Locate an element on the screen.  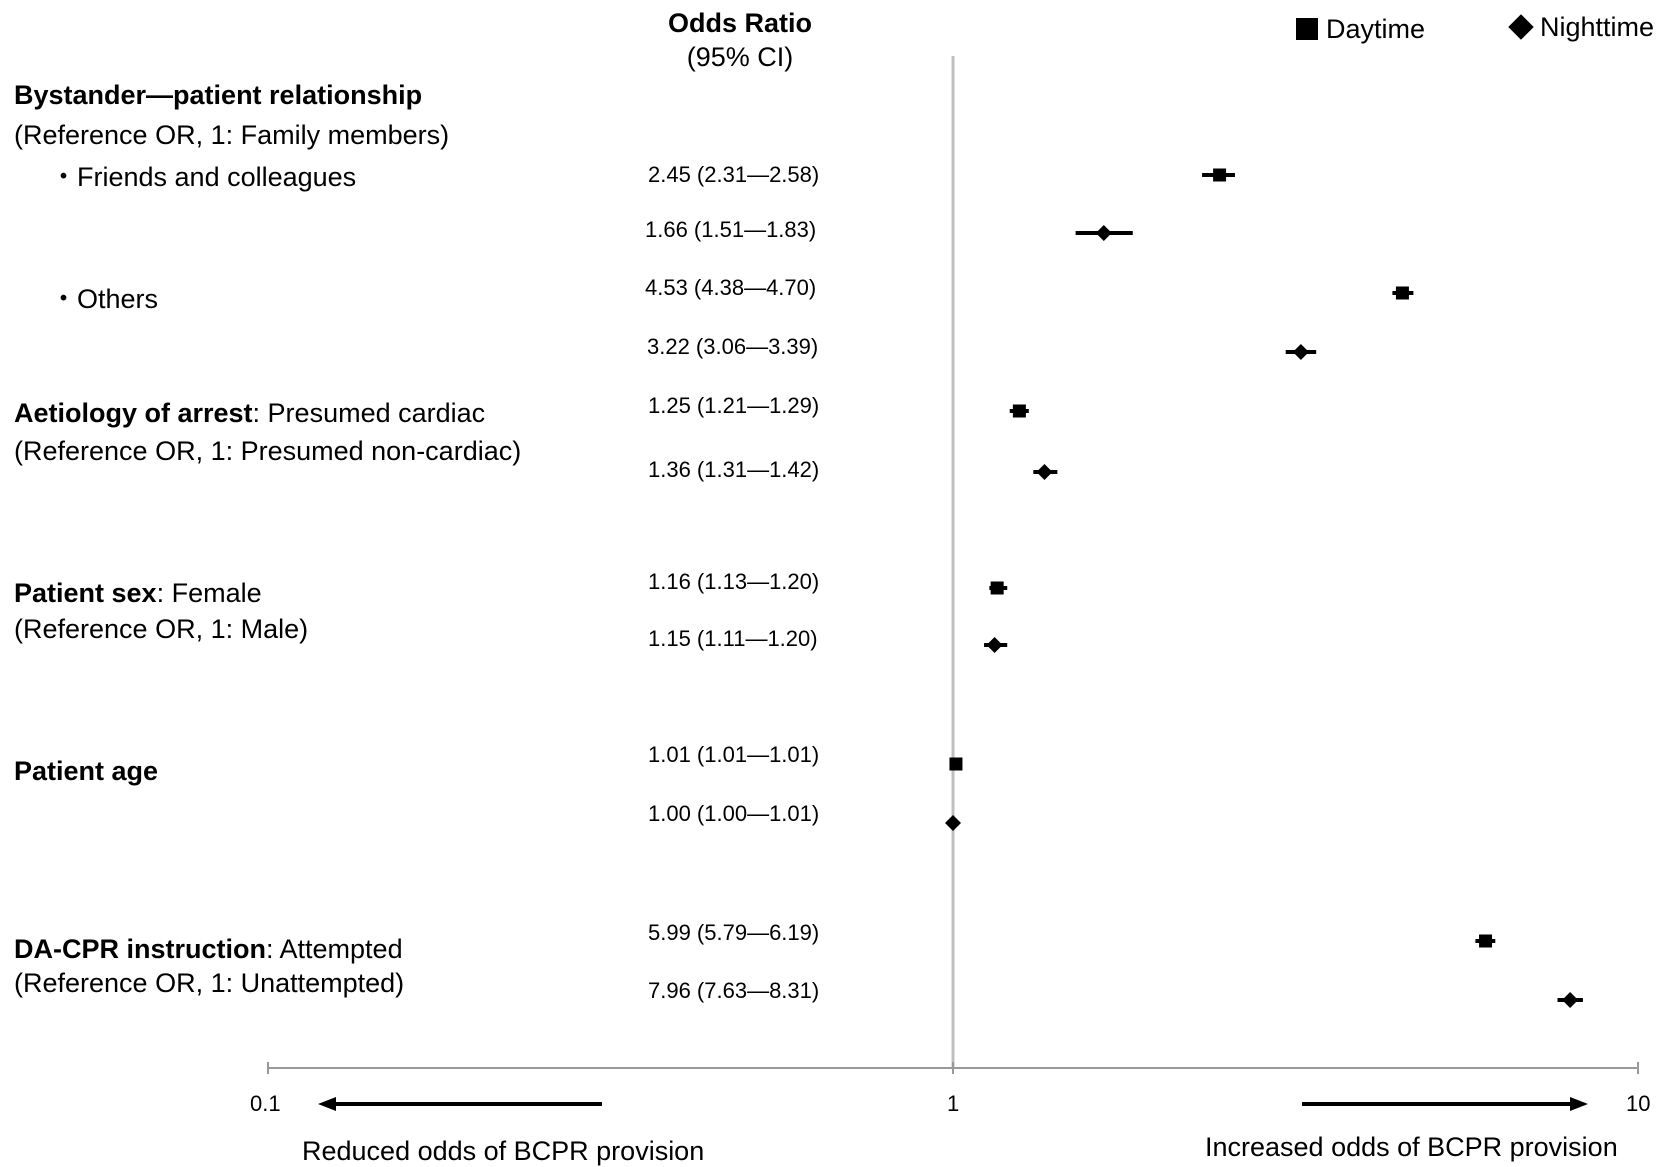
group-title-relationship-text: Bystander—patient relationship is located at coordinates (218, 95).